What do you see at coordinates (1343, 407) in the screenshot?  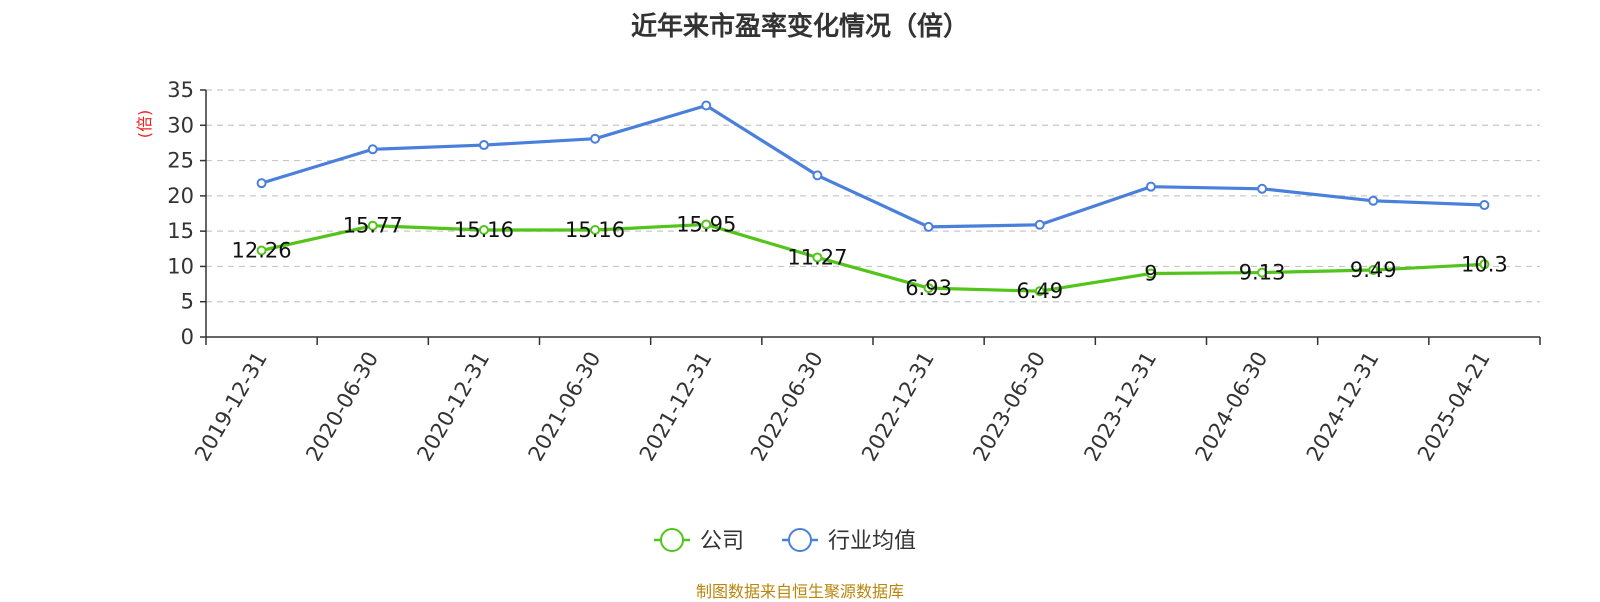 I see `x-tick-label: 2024-12-31` at bounding box center [1343, 407].